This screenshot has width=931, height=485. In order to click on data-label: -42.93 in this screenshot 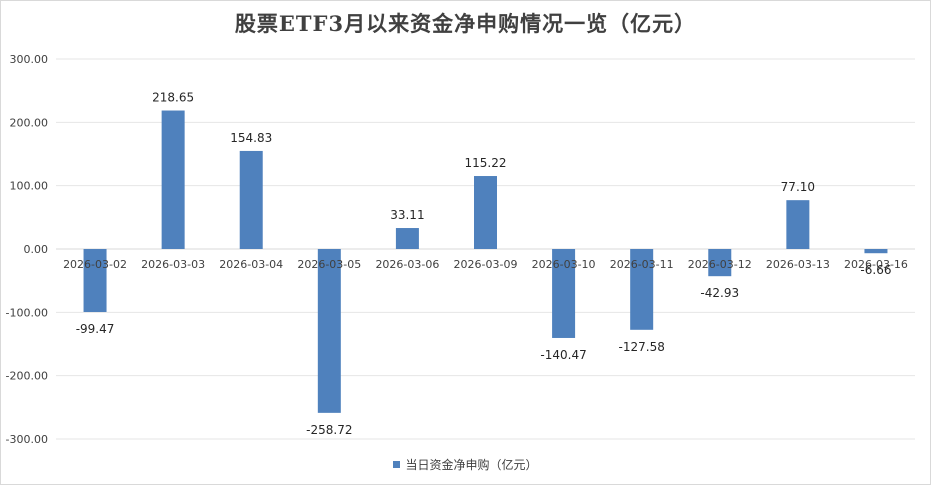, I will do `click(719, 293)`.